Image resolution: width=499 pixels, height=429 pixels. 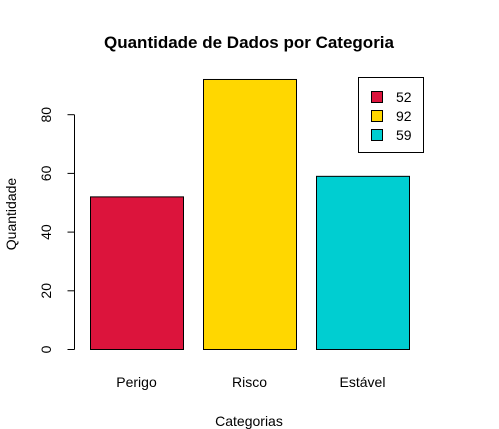 I want to click on y-tick-label: 40, so click(x=46, y=232).